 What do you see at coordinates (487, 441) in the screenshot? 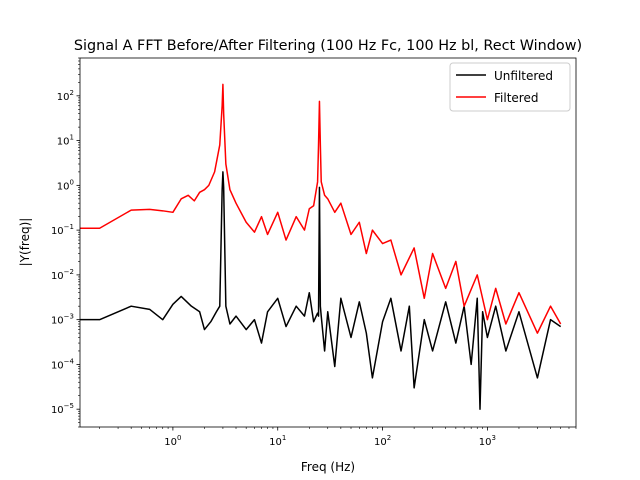
I see `x-tick-label: 10³` at bounding box center [487, 441].